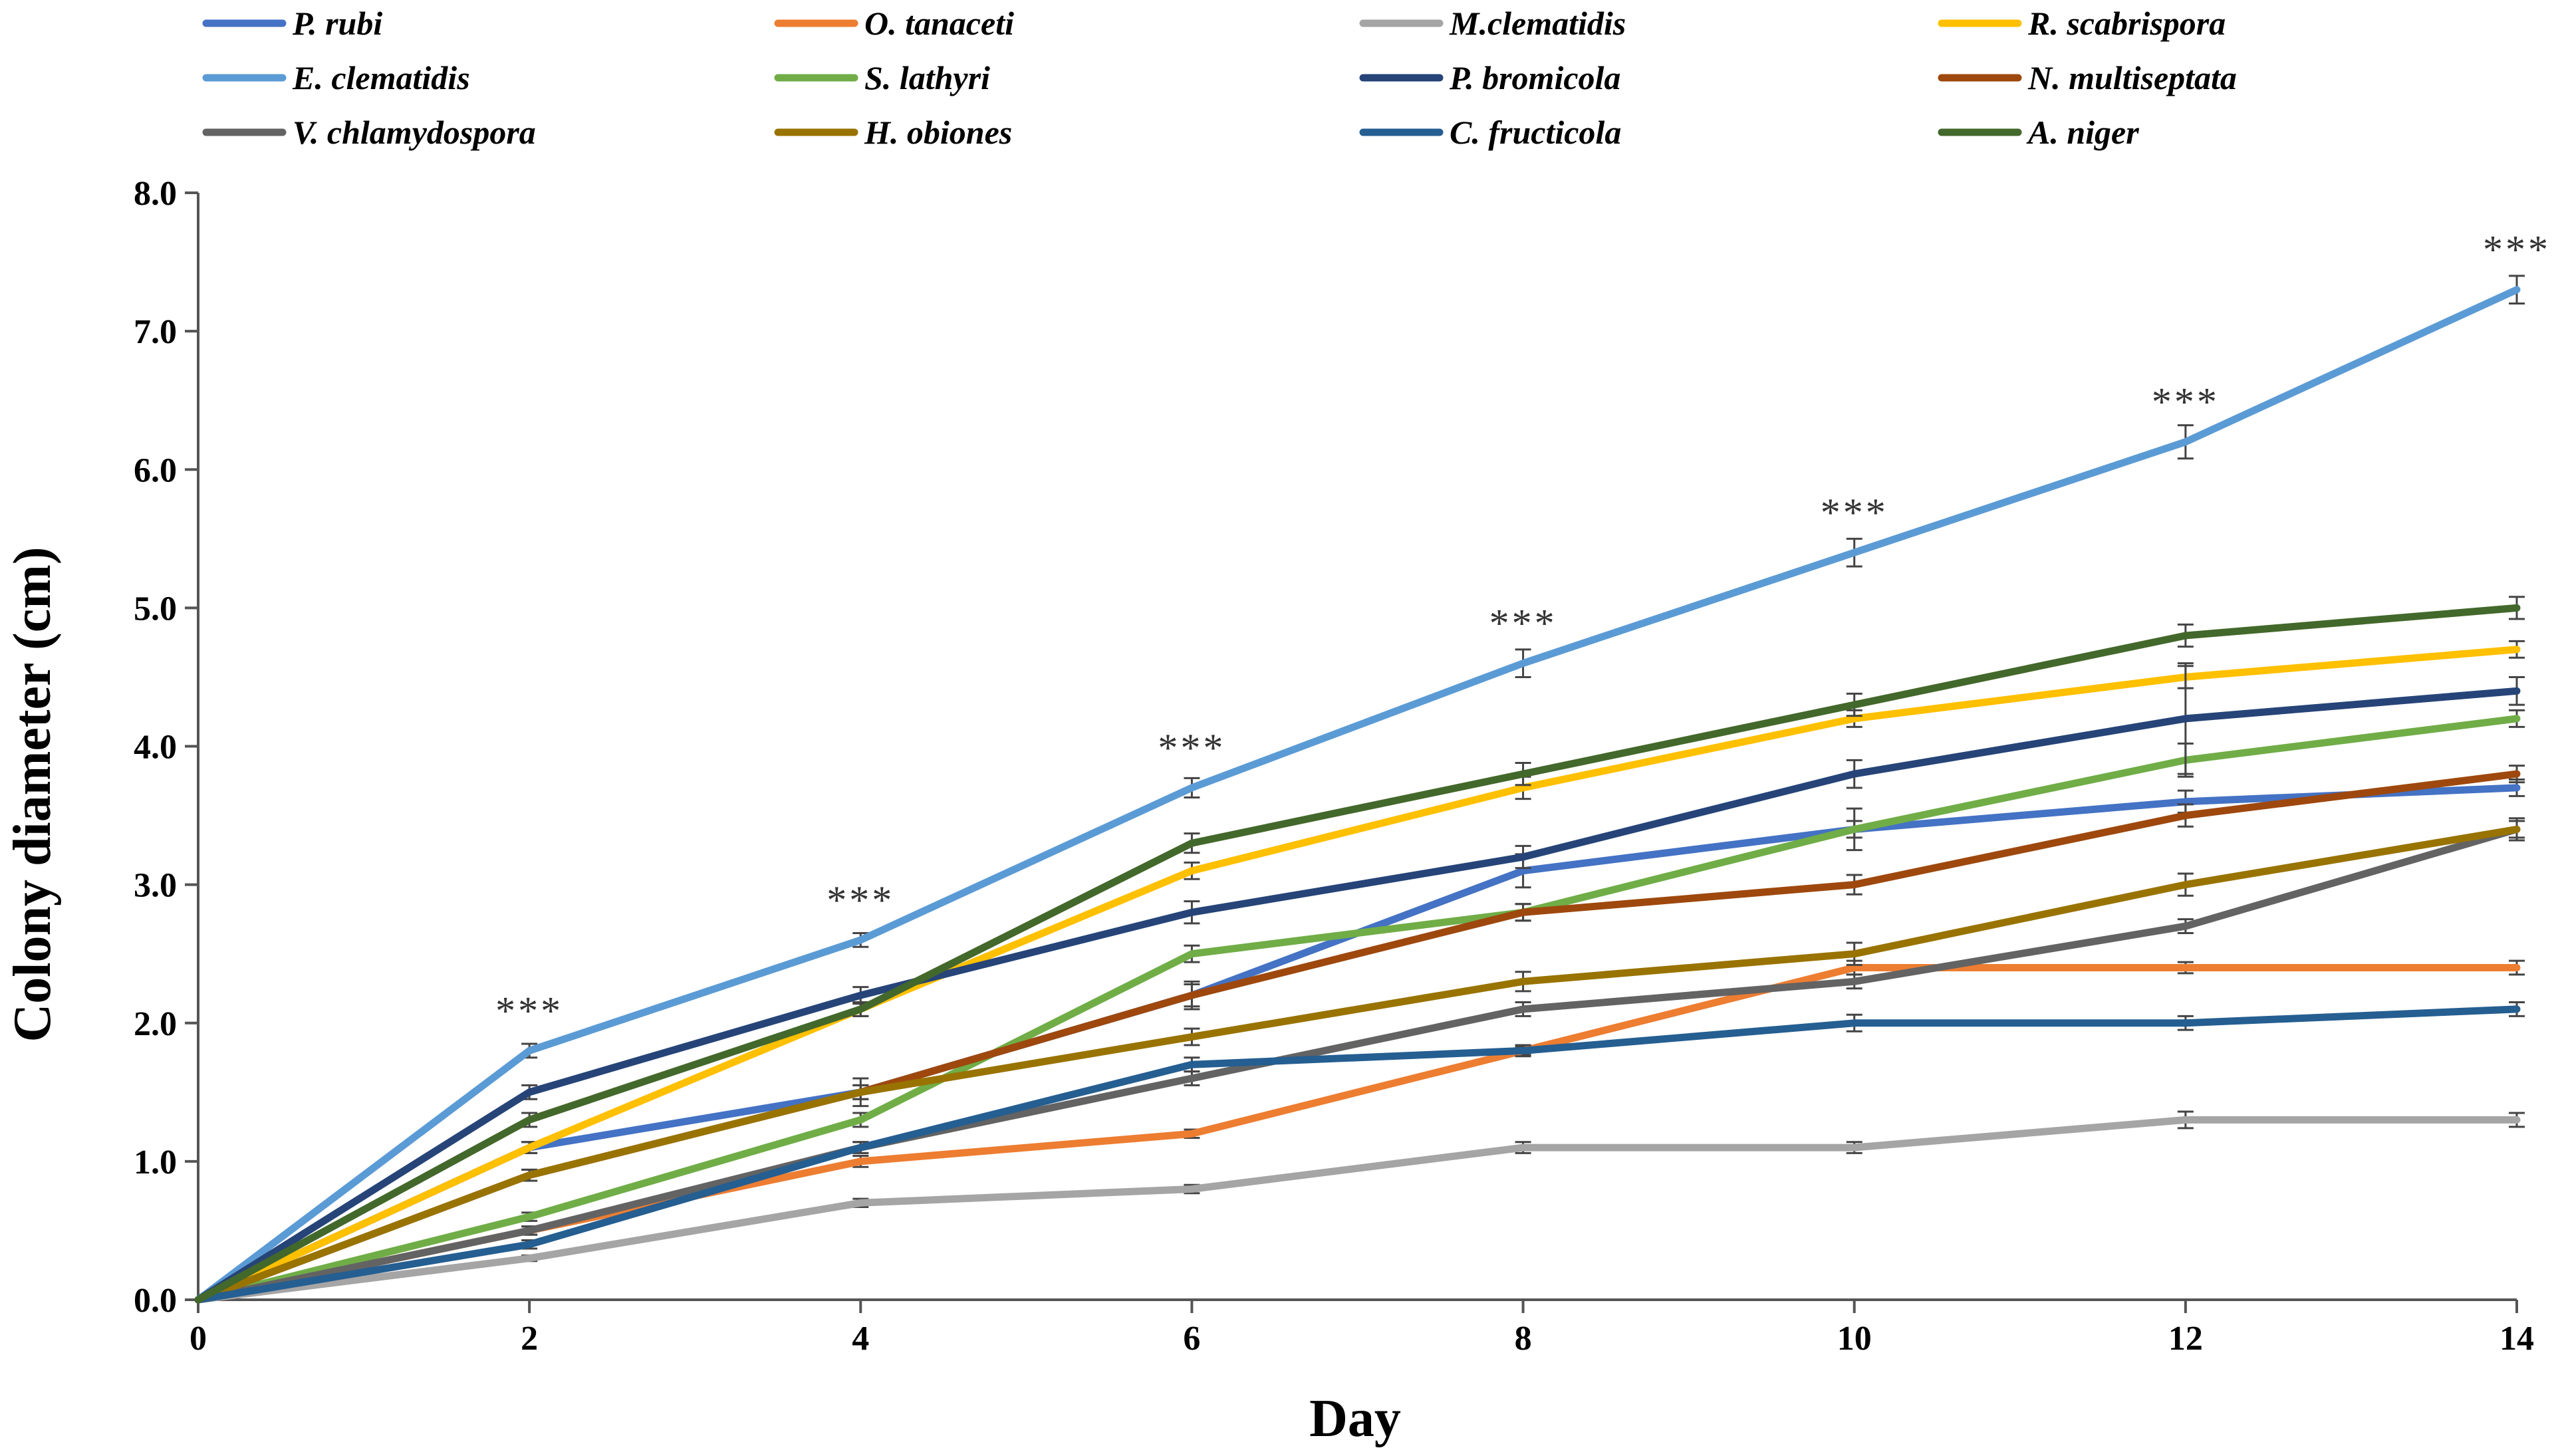 Image resolution: width=2560 pixels, height=1456 pixels. Describe the element at coordinates (155, 332) in the screenshot. I see `y-tick-label: 7.0` at that location.